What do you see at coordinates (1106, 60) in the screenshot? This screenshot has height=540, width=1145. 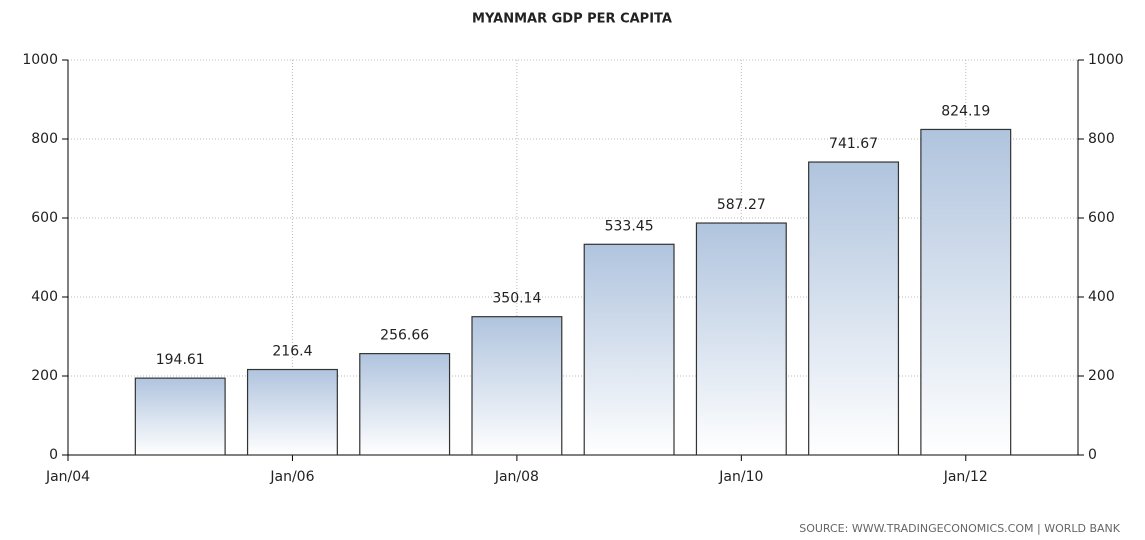 I see `y2-tick-label: 1000` at bounding box center [1106, 60].